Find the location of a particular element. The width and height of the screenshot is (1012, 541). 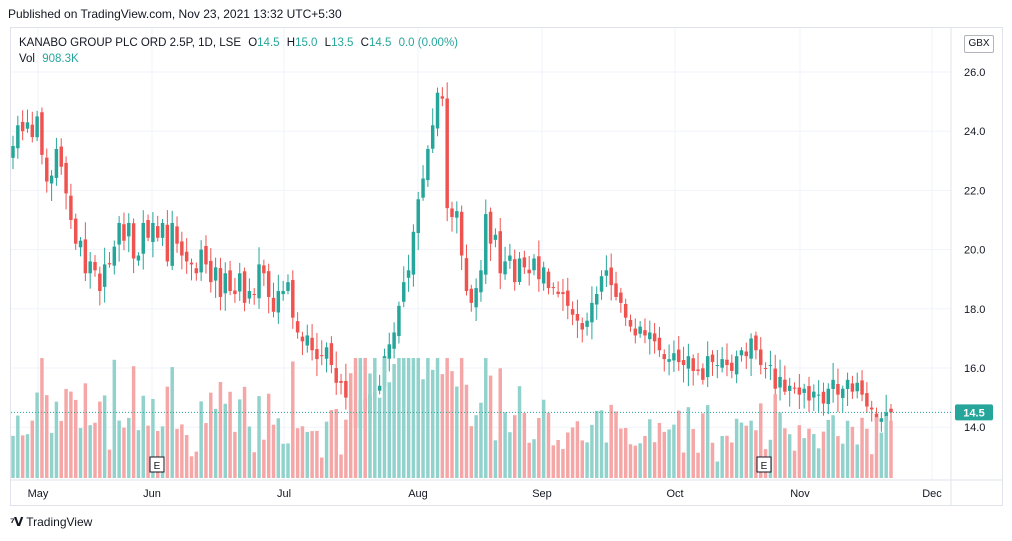

legend-low: 13.5 is located at coordinates (342, 43).